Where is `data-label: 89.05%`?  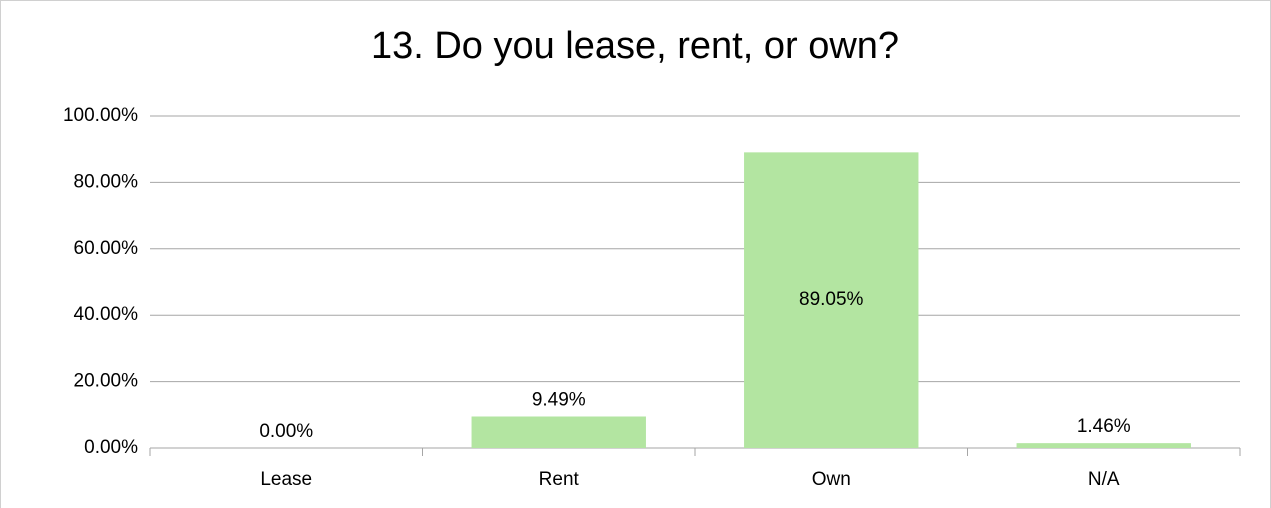 data-label: 89.05% is located at coordinates (831, 299).